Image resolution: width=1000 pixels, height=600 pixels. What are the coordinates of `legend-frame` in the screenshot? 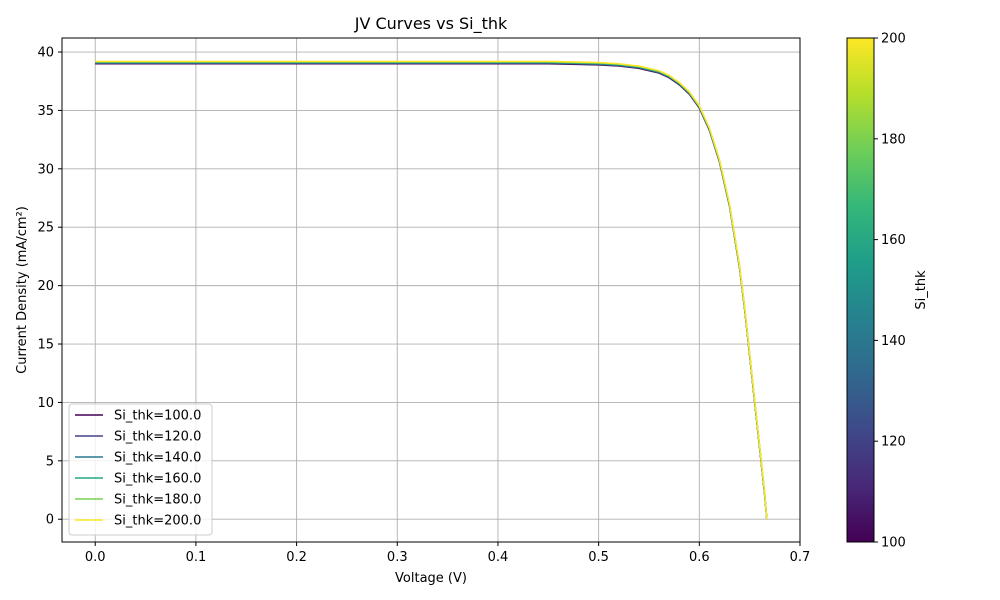 It's located at (140, 469).